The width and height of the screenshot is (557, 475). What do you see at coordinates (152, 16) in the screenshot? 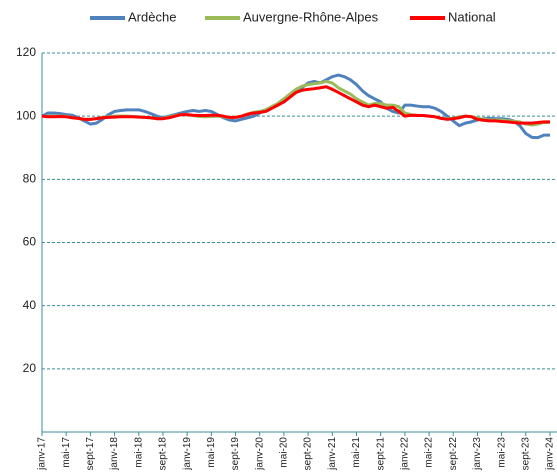
I see `legend-label: Ardèche` at bounding box center [152, 16].